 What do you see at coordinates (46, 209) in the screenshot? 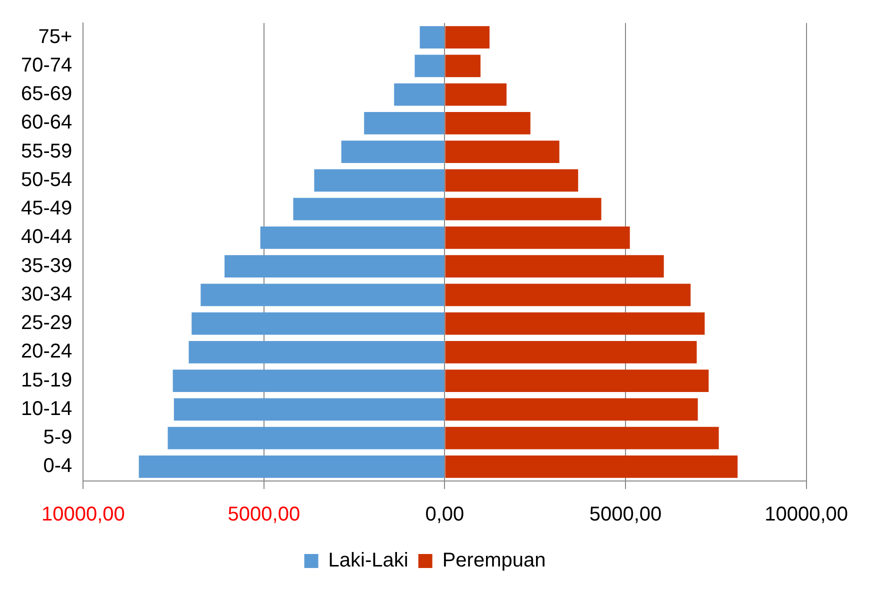
I see `y-tick-label: 45-49` at bounding box center [46, 209].